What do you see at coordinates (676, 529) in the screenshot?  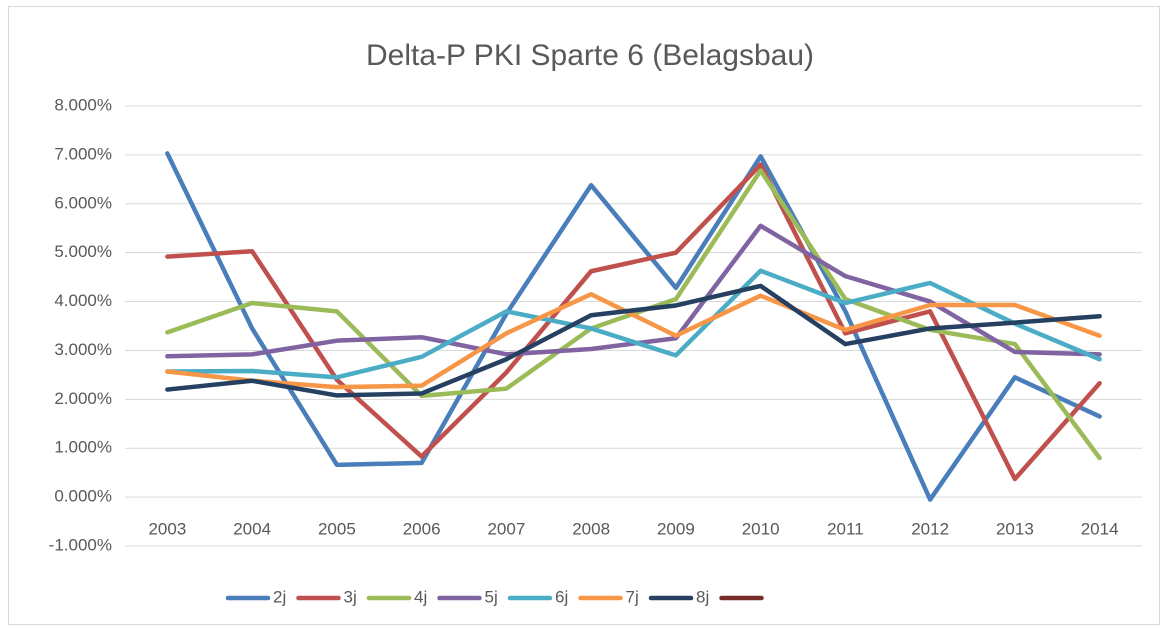 I see `x-tick-label: 2009` at bounding box center [676, 529].